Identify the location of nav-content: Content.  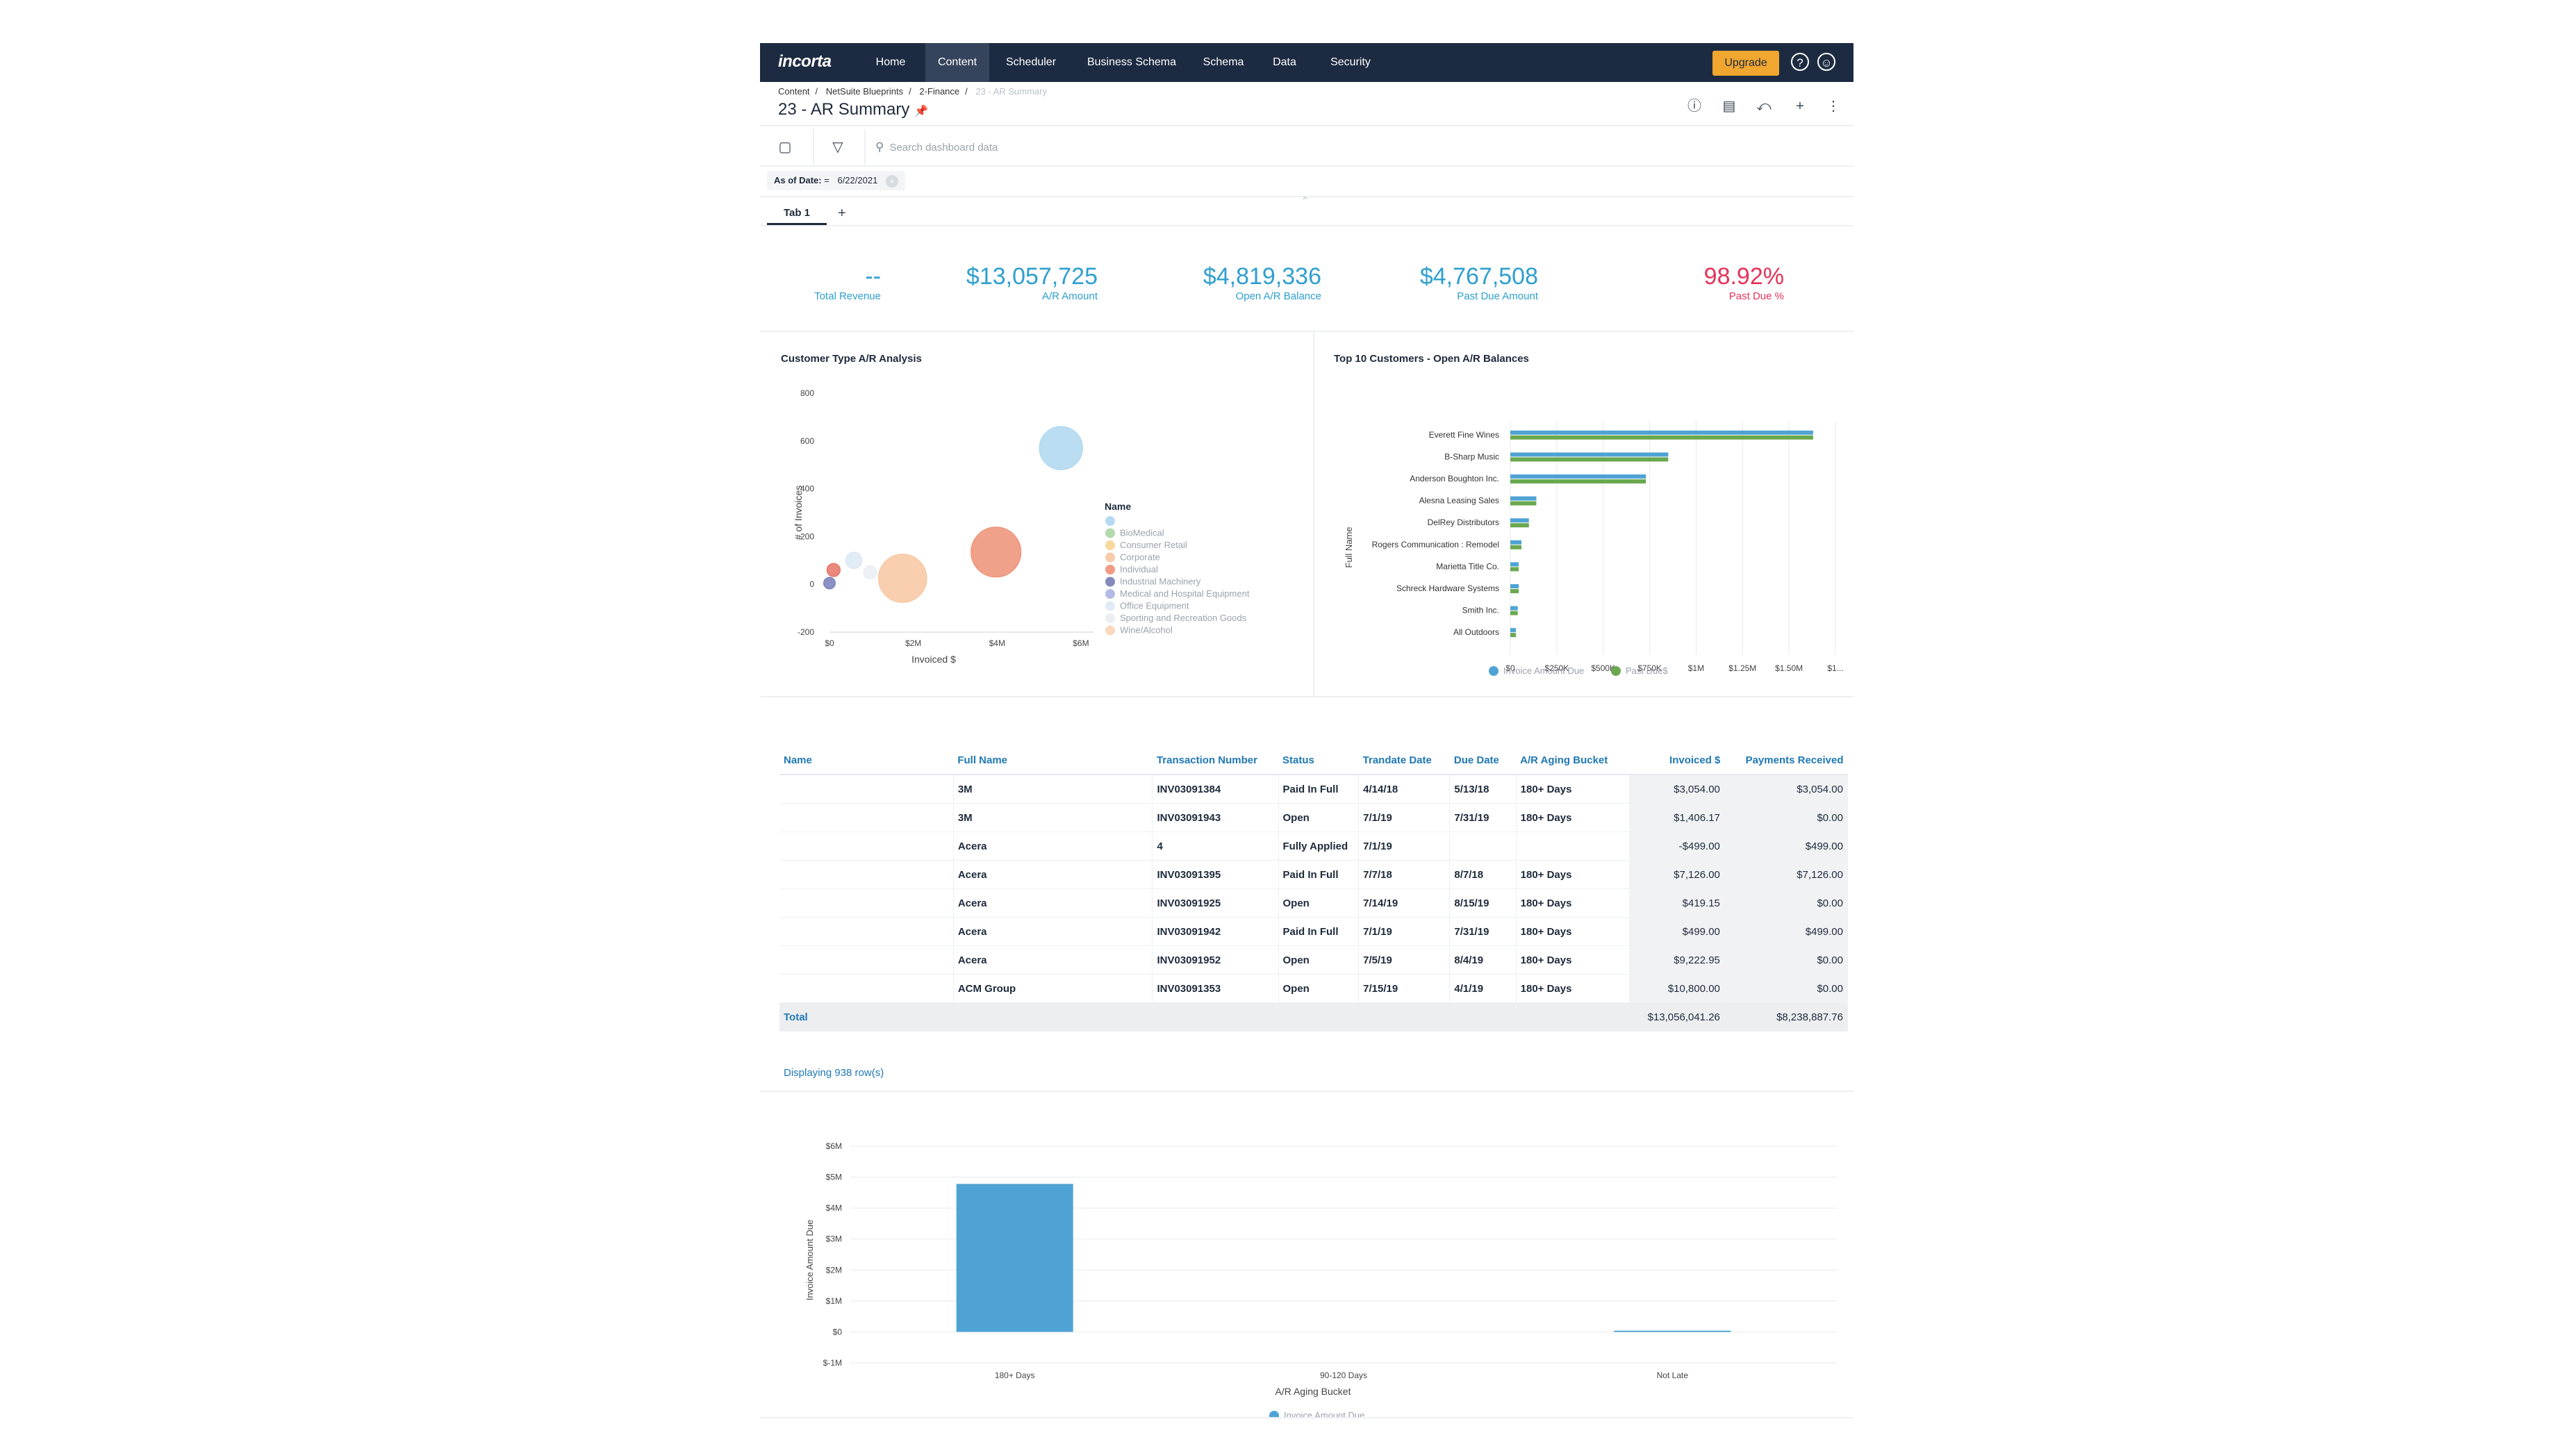
(957, 62).